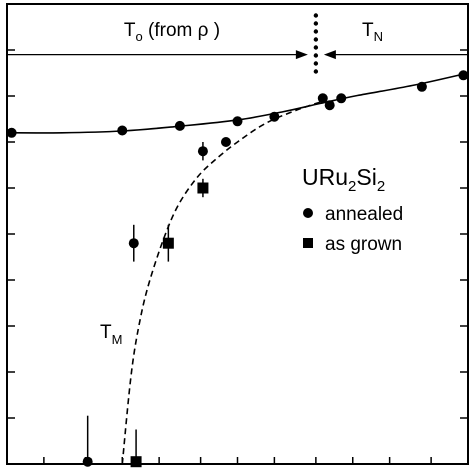 This screenshot has width=474, height=470. Describe the element at coordinates (329, 55) in the screenshot. I see `tn-range-arrowhead` at that location.